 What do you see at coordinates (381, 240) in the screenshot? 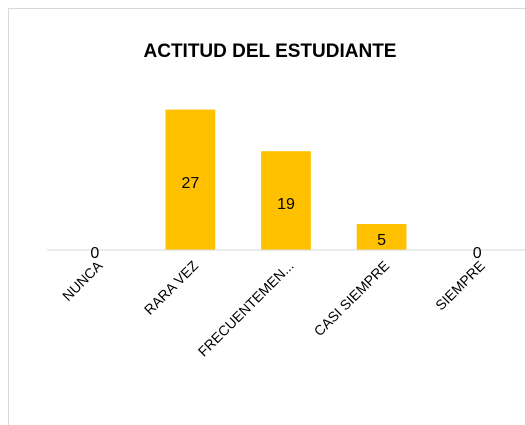
I see `data-label: 5` at bounding box center [381, 240].